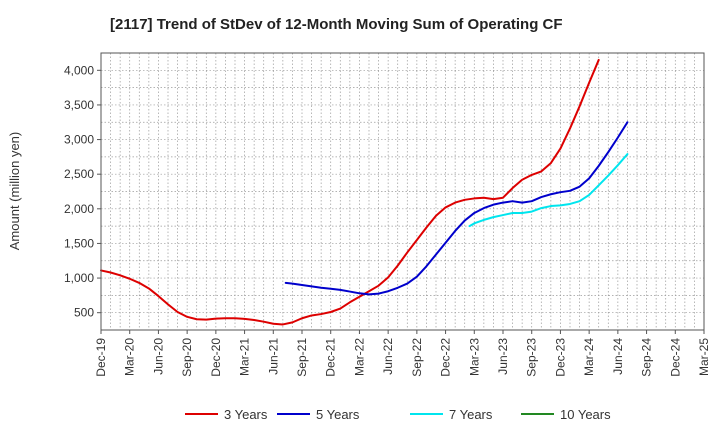 The width and height of the screenshot is (720, 440). Describe the element at coordinates (359, 357) in the screenshot. I see `x-tick-label: Mar-22` at that location.